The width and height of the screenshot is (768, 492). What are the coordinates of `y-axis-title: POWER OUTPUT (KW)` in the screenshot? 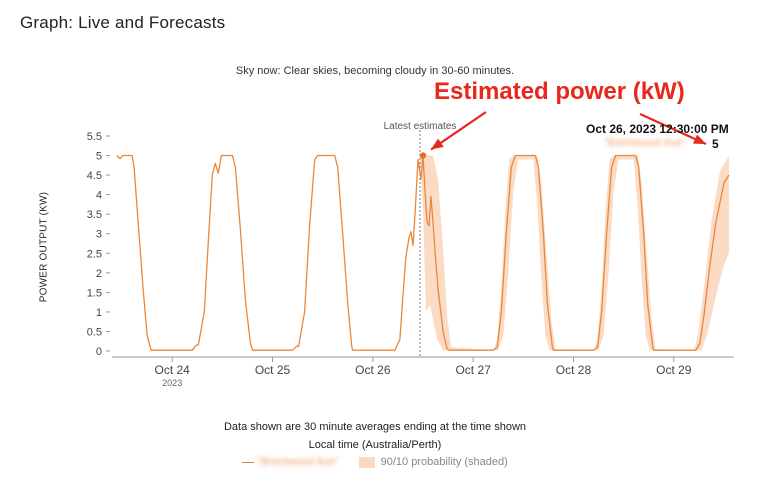 It's located at (44, 247).